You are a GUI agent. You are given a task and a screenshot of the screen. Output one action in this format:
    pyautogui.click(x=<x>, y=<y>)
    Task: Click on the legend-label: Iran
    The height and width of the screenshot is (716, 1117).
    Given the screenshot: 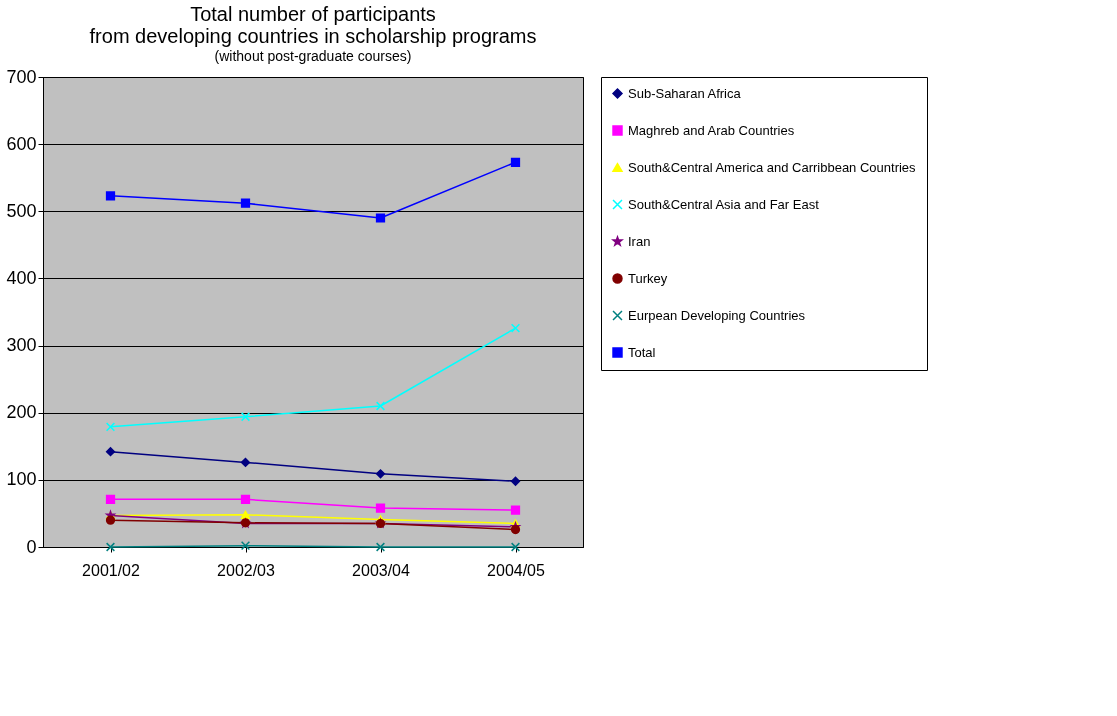 What is the action you would take?
    pyautogui.click(x=639, y=241)
    